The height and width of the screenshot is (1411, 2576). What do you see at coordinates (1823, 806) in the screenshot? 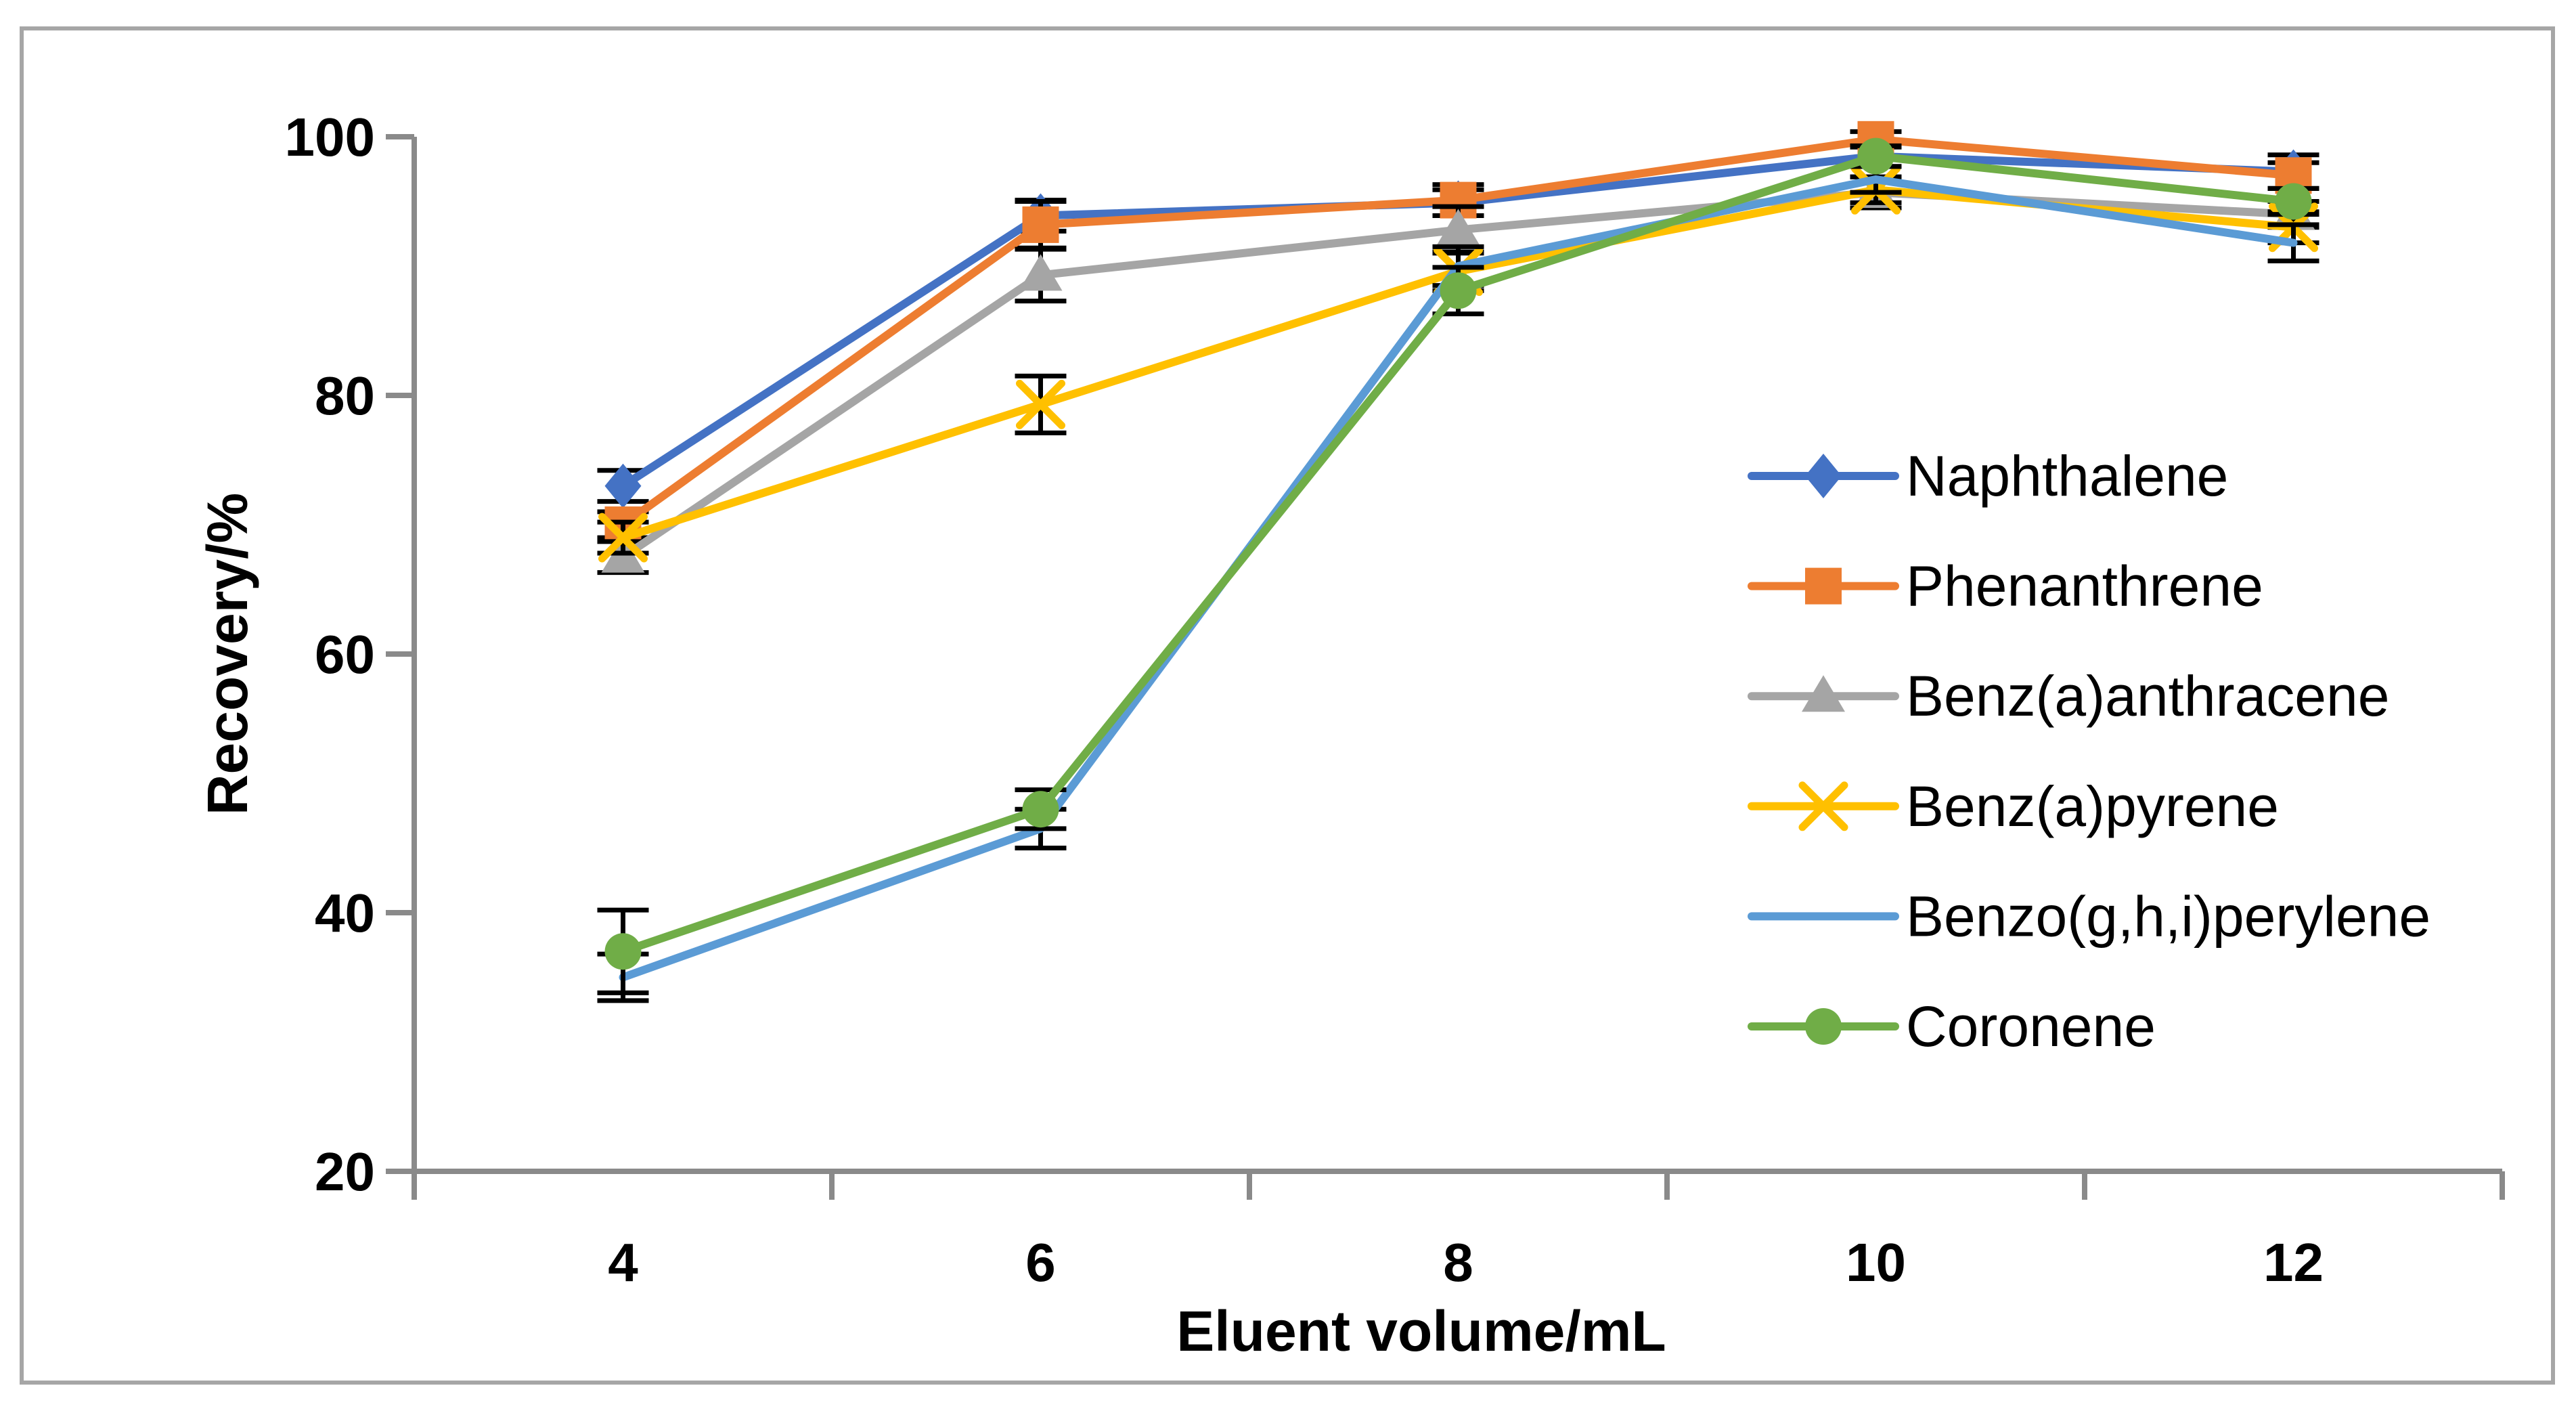
I see `legend-marker-x-benz-a-pyrene` at bounding box center [1823, 806].